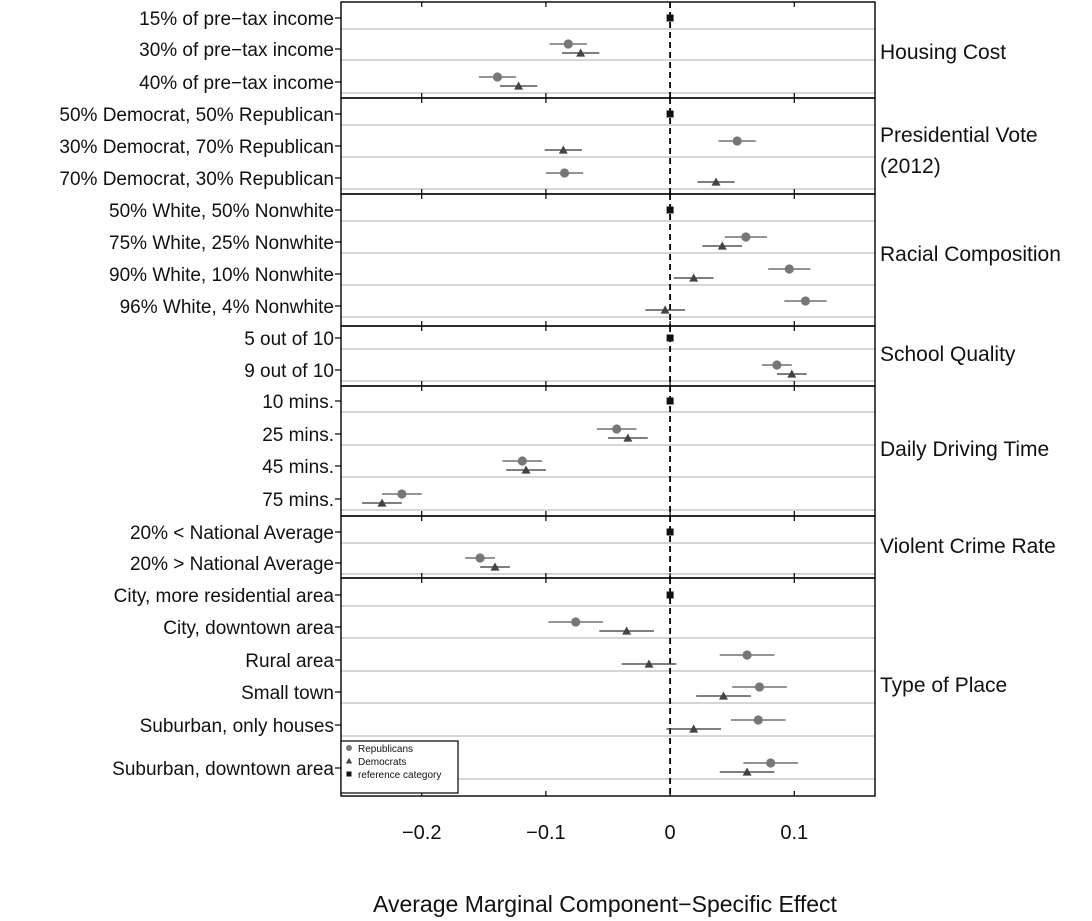  What do you see at coordinates (382, 762) in the screenshot?
I see `legend-entry-label: Democrats` at bounding box center [382, 762].